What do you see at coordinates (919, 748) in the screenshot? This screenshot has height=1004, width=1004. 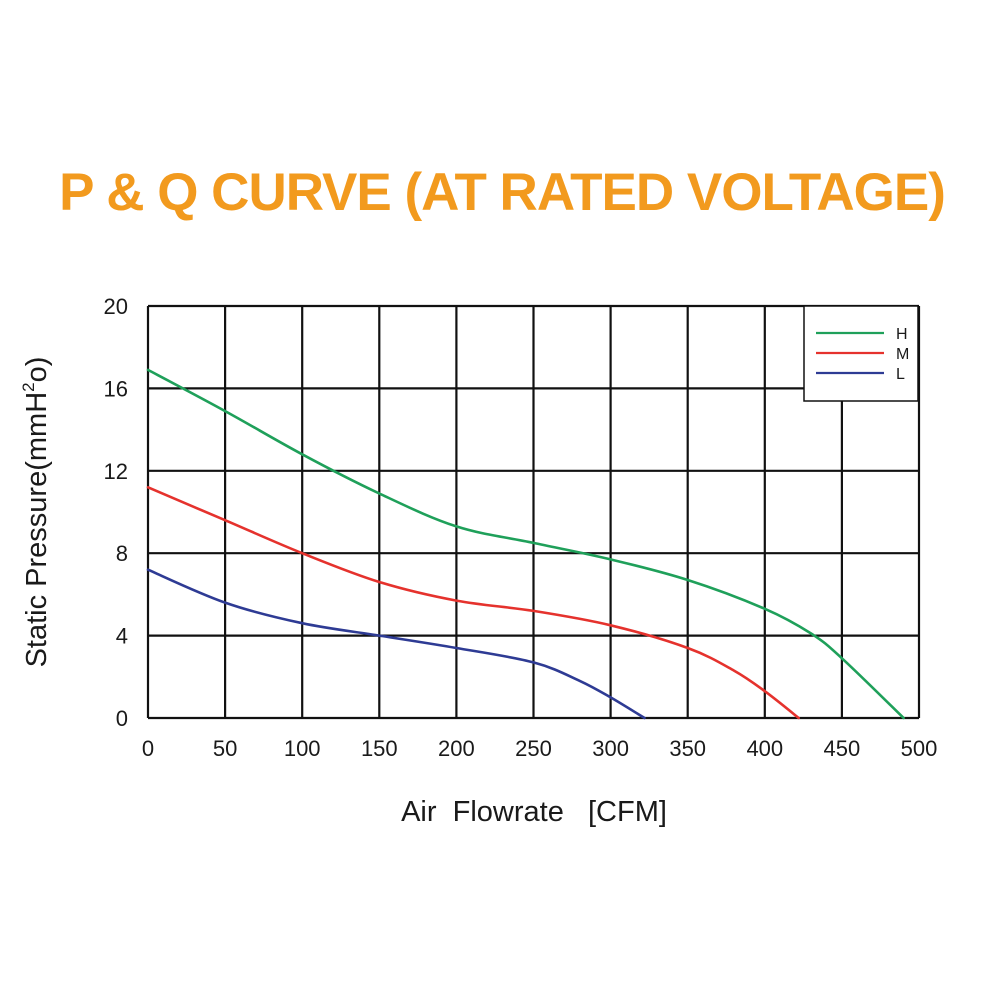 I see `x-tick-label: 500` at bounding box center [919, 748].